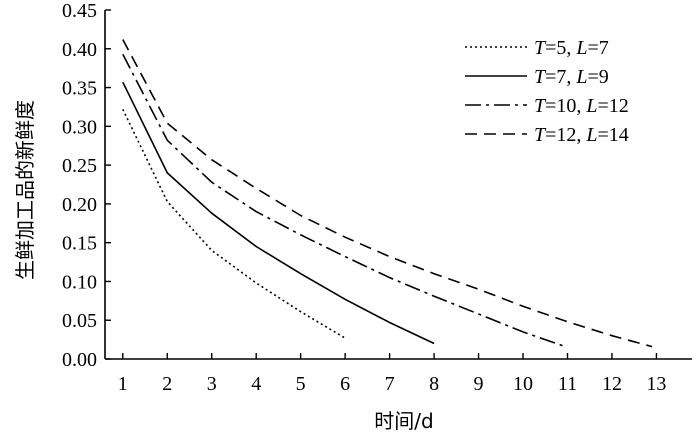 This screenshot has width=700, height=436. What do you see at coordinates (656, 384) in the screenshot?
I see `x-tick-label: 13` at bounding box center [656, 384].